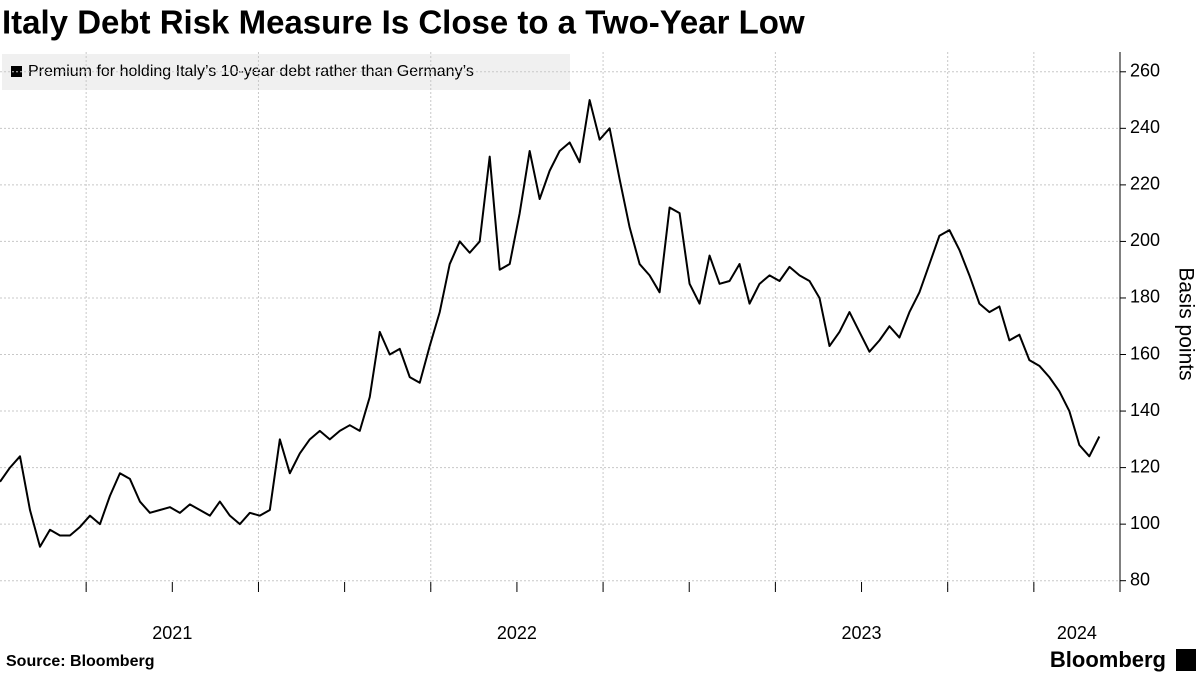 The height and width of the screenshot is (675, 1200). I want to click on y-tick-label: 160, so click(1145, 353).